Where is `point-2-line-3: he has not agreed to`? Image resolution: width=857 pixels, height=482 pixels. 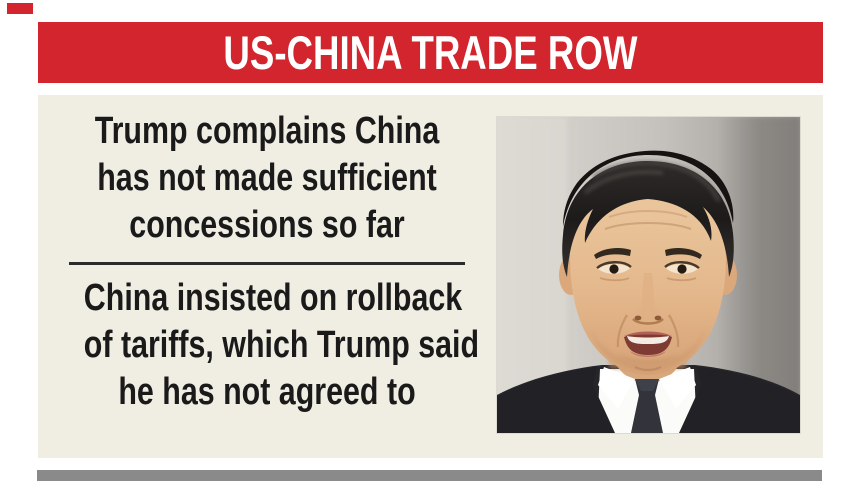 point-2-line-3: he has not agreed to is located at coordinates (267, 392).